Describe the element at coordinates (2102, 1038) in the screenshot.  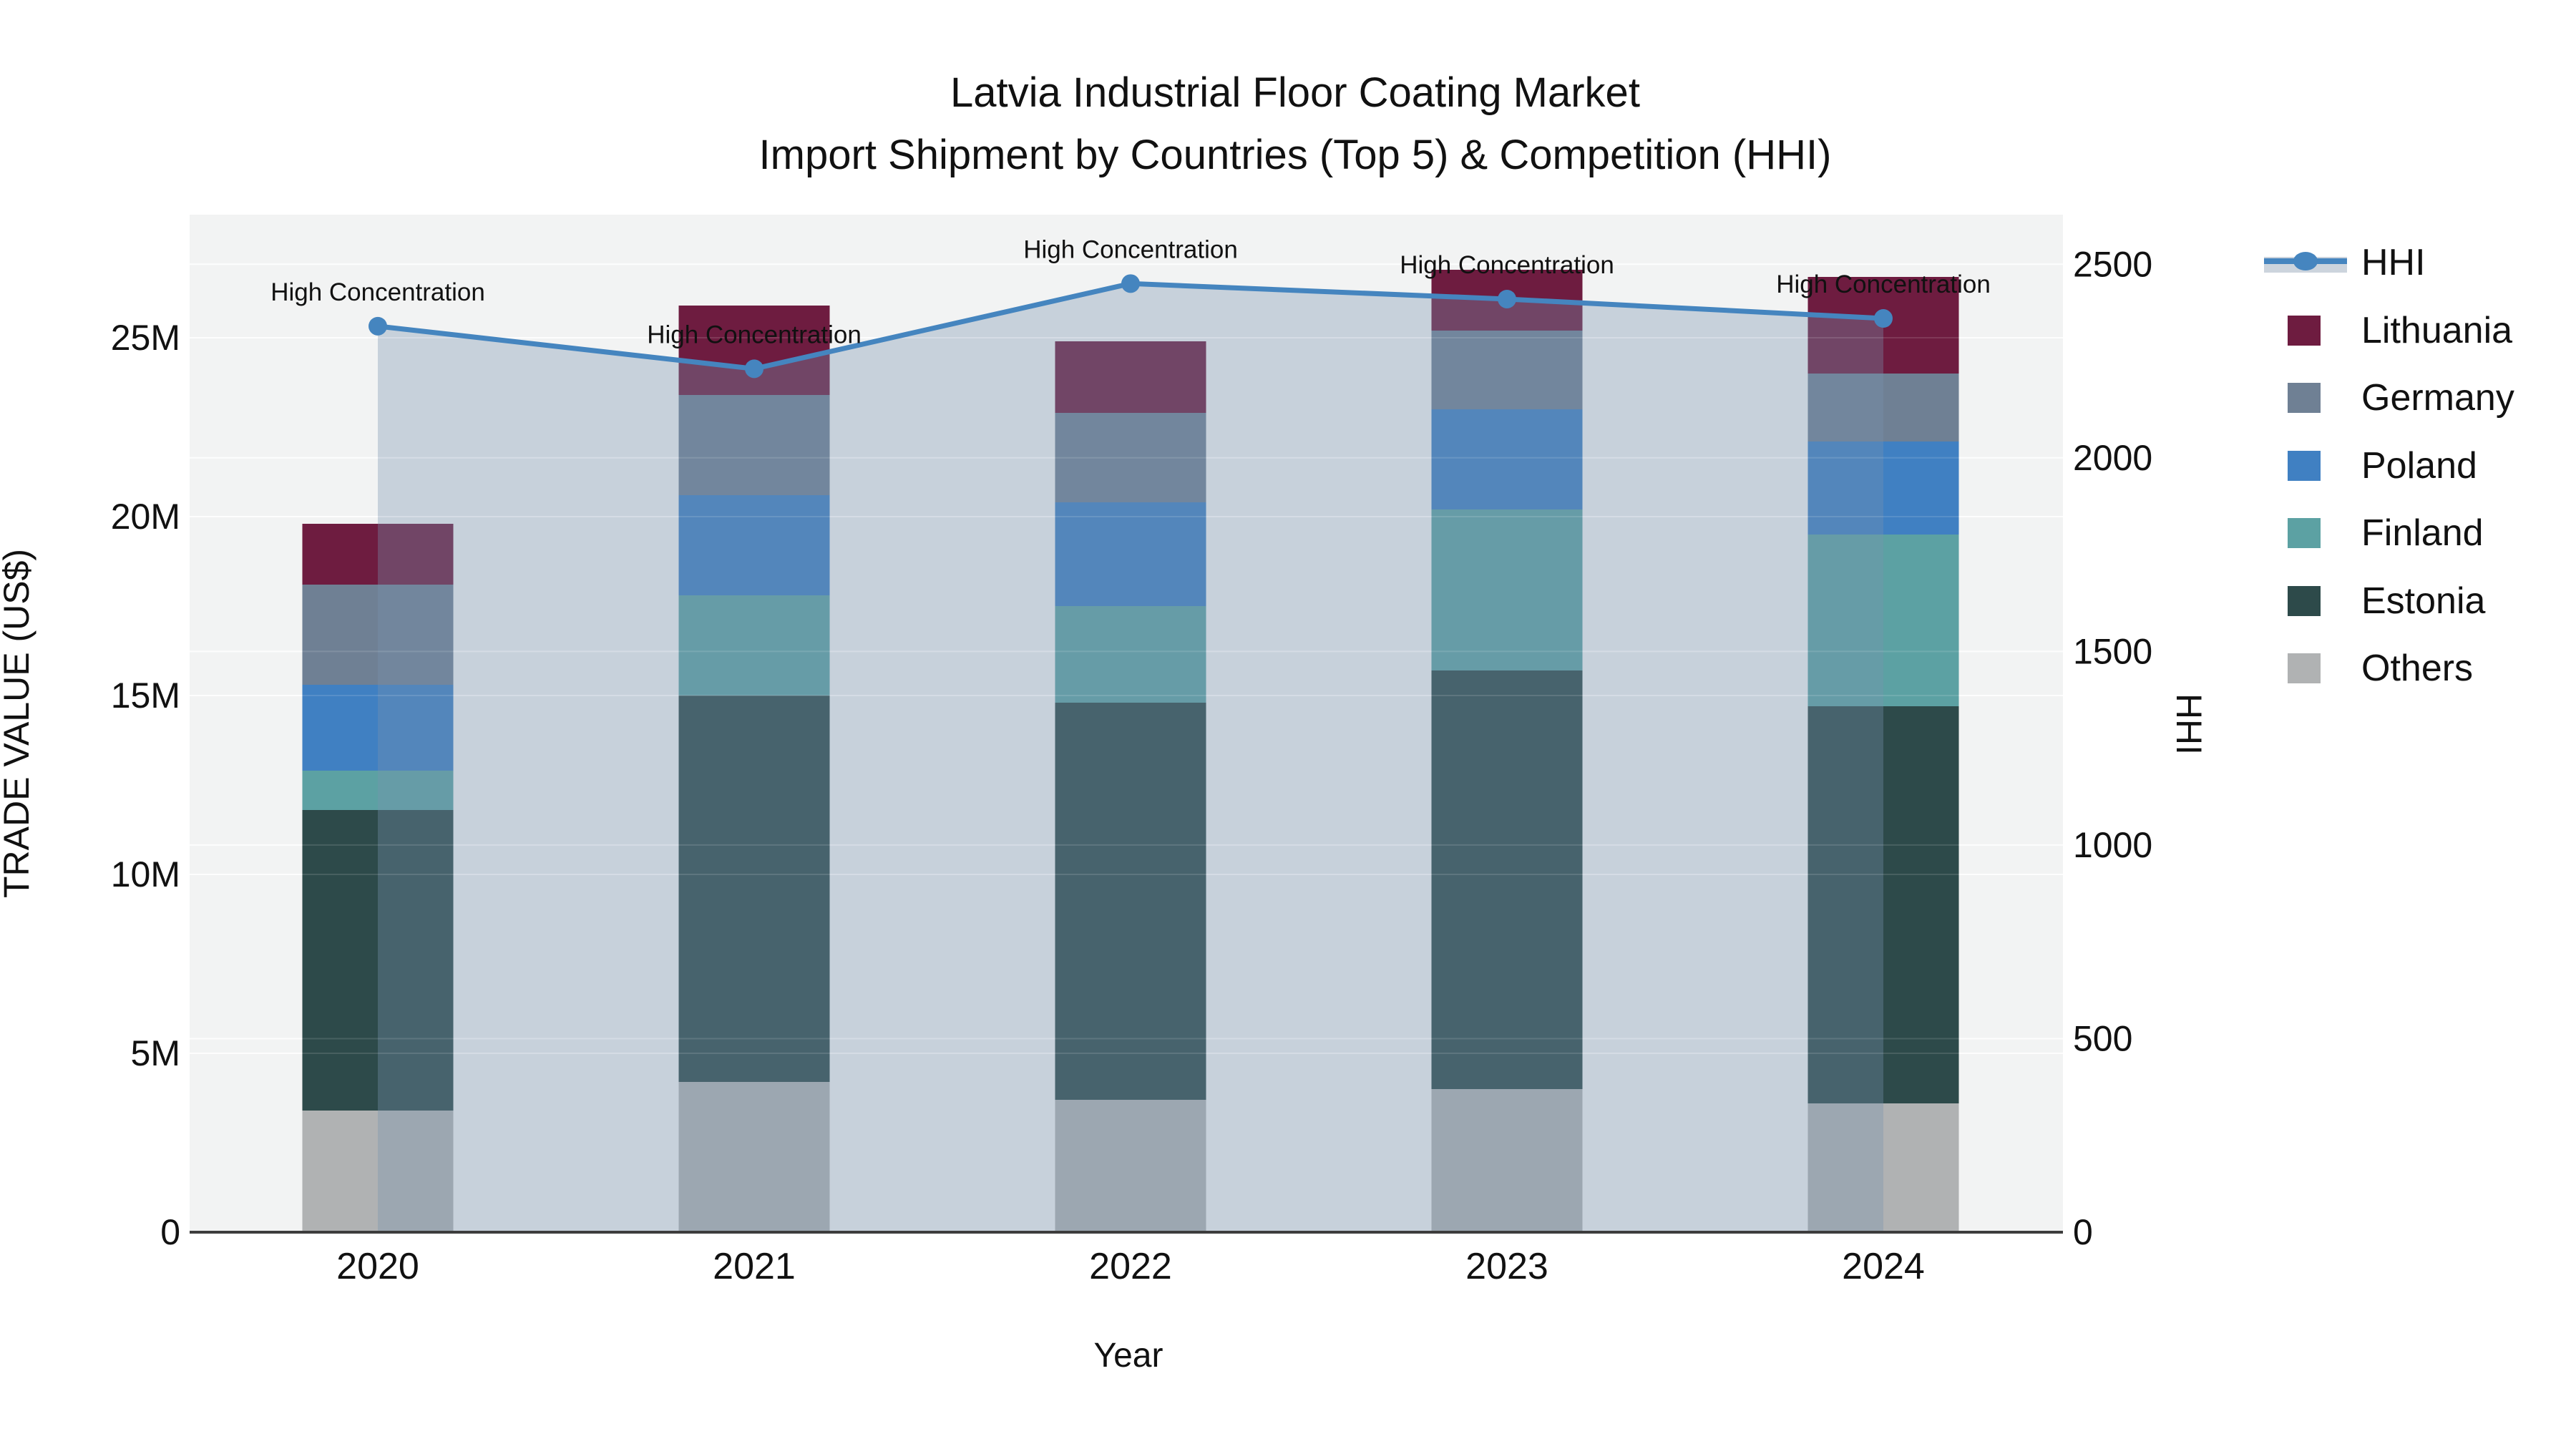
I see `y-right-tick-label: 500` at that location.